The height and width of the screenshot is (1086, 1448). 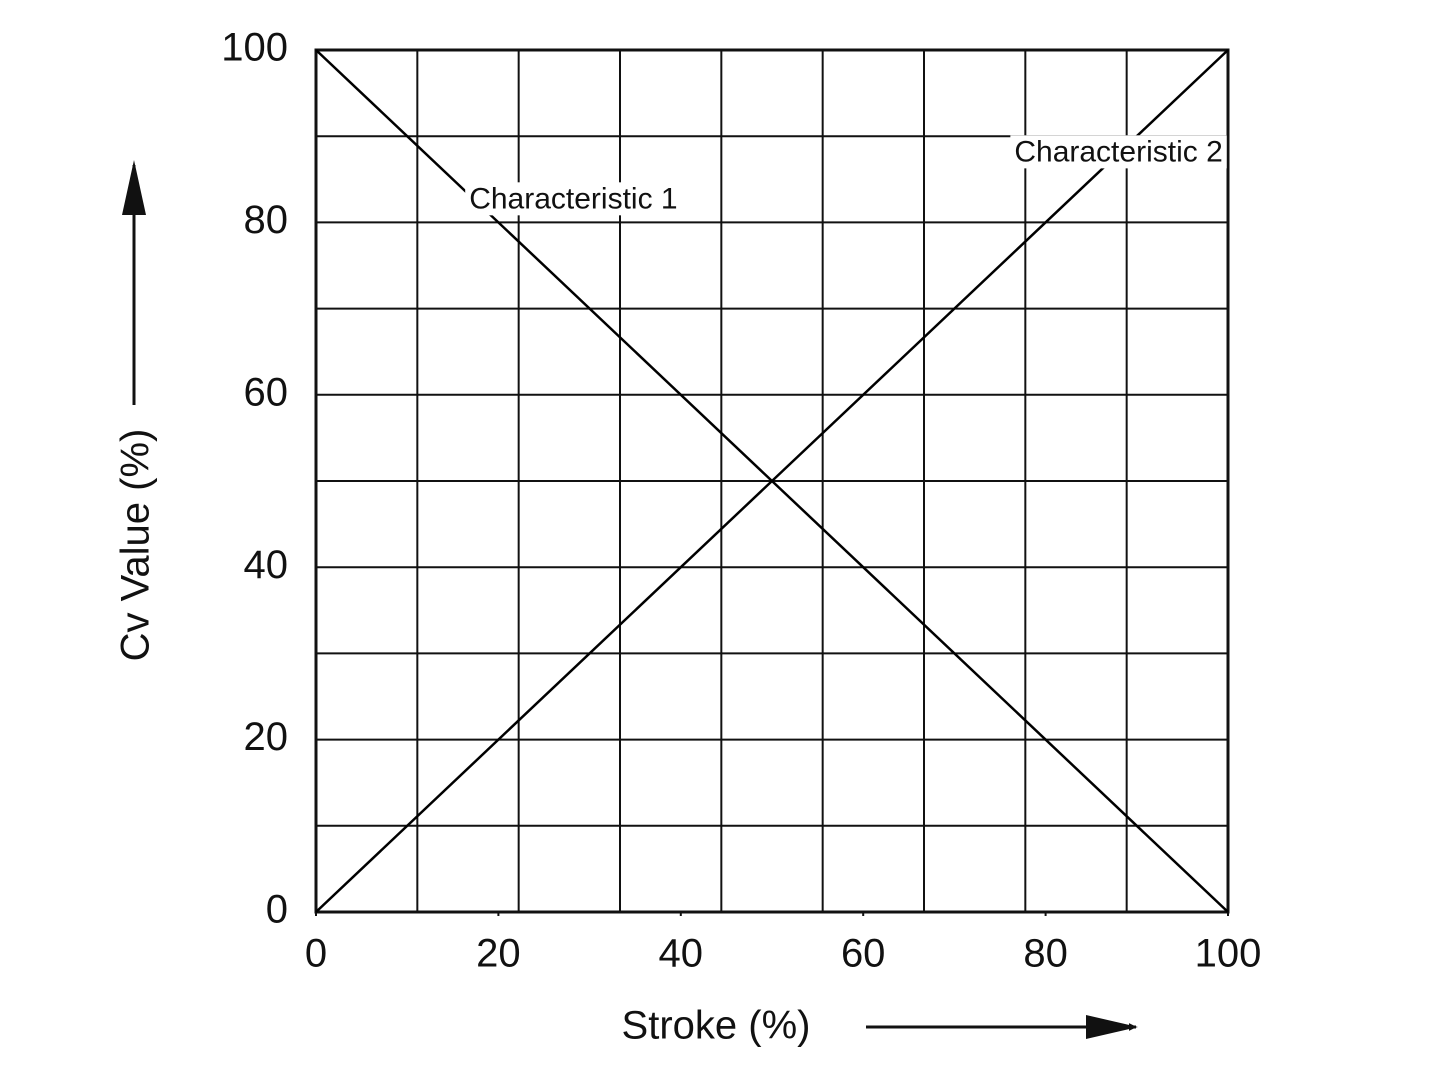 I want to click on y-axis-label: Cv Value (%), so click(x=136, y=545).